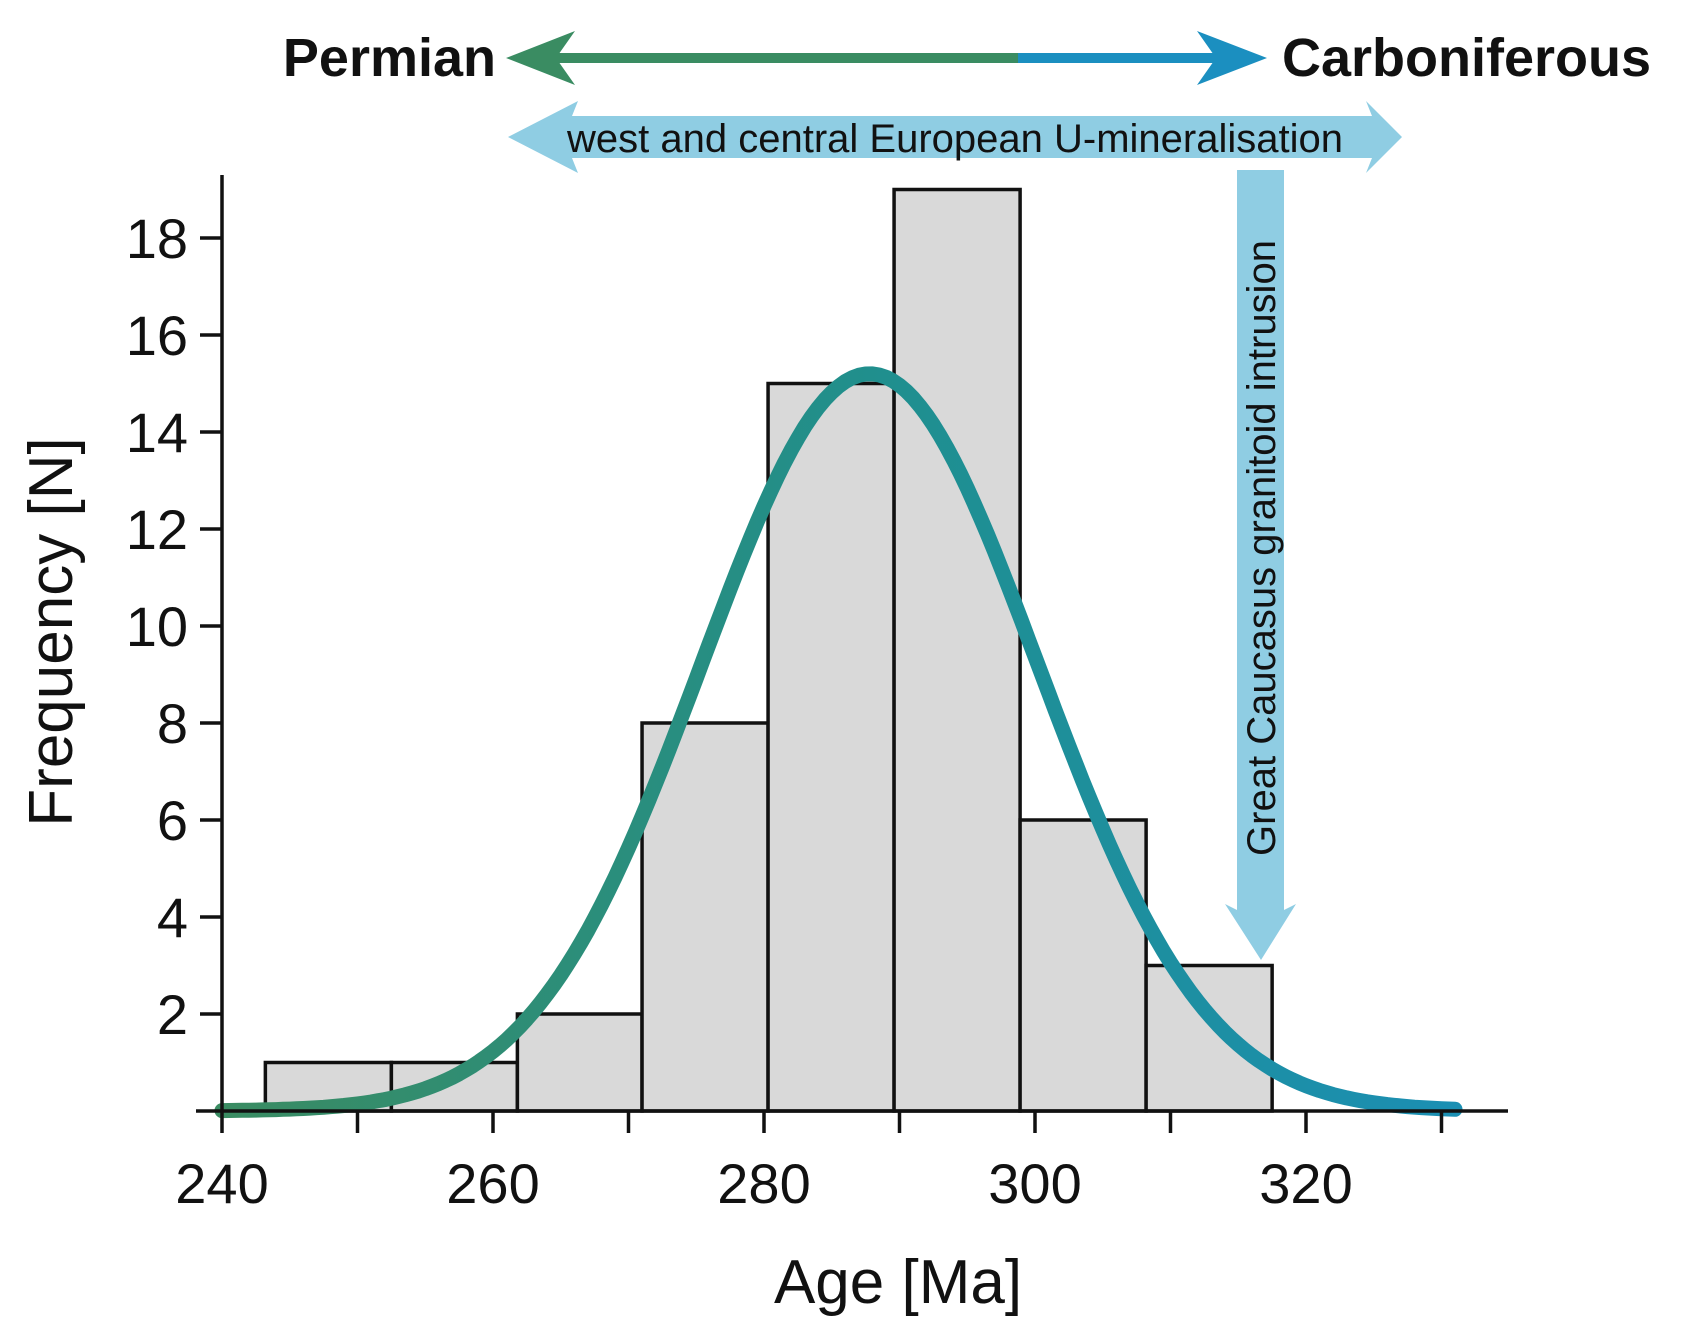 The image size is (1706, 1324). What do you see at coordinates (172, 917) in the screenshot?
I see `y-tick-label-4: 4` at bounding box center [172, 917].